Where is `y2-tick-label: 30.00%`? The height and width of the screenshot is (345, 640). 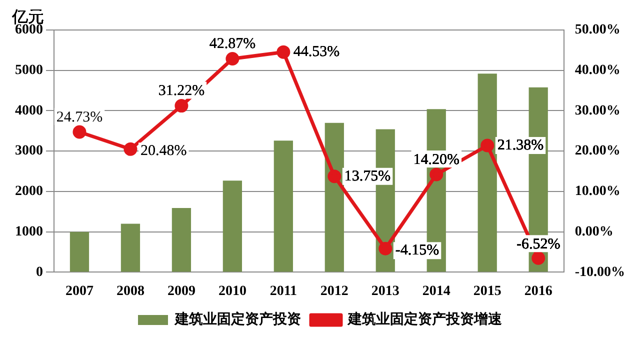
y2-tick-label: 30.00% is located at coordinates (597, 110).